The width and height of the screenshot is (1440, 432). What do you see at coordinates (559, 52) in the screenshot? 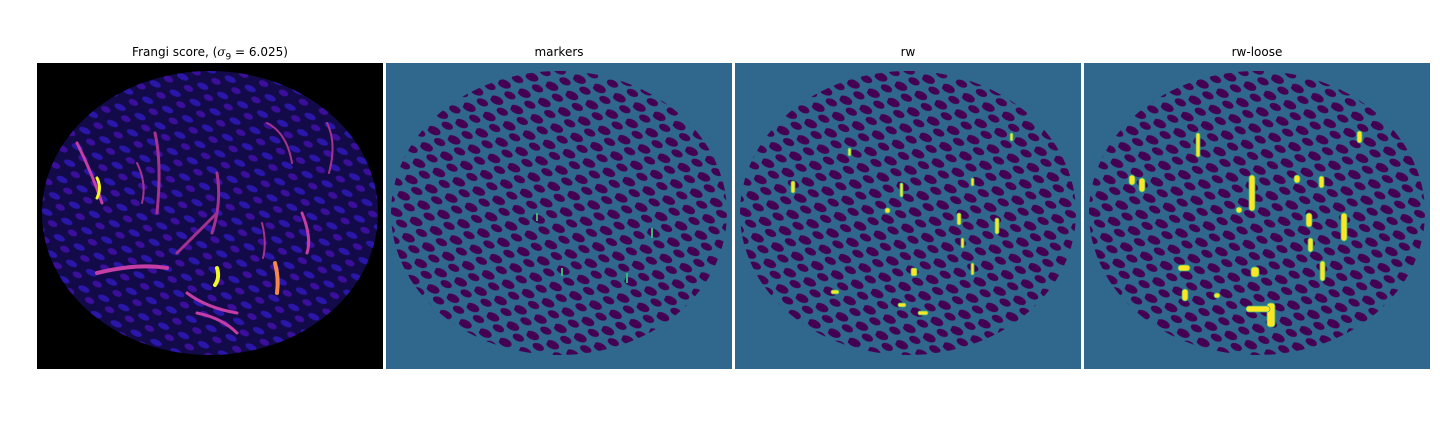
I see `panel-title-markers: markers` at bounding box center [559, 52].